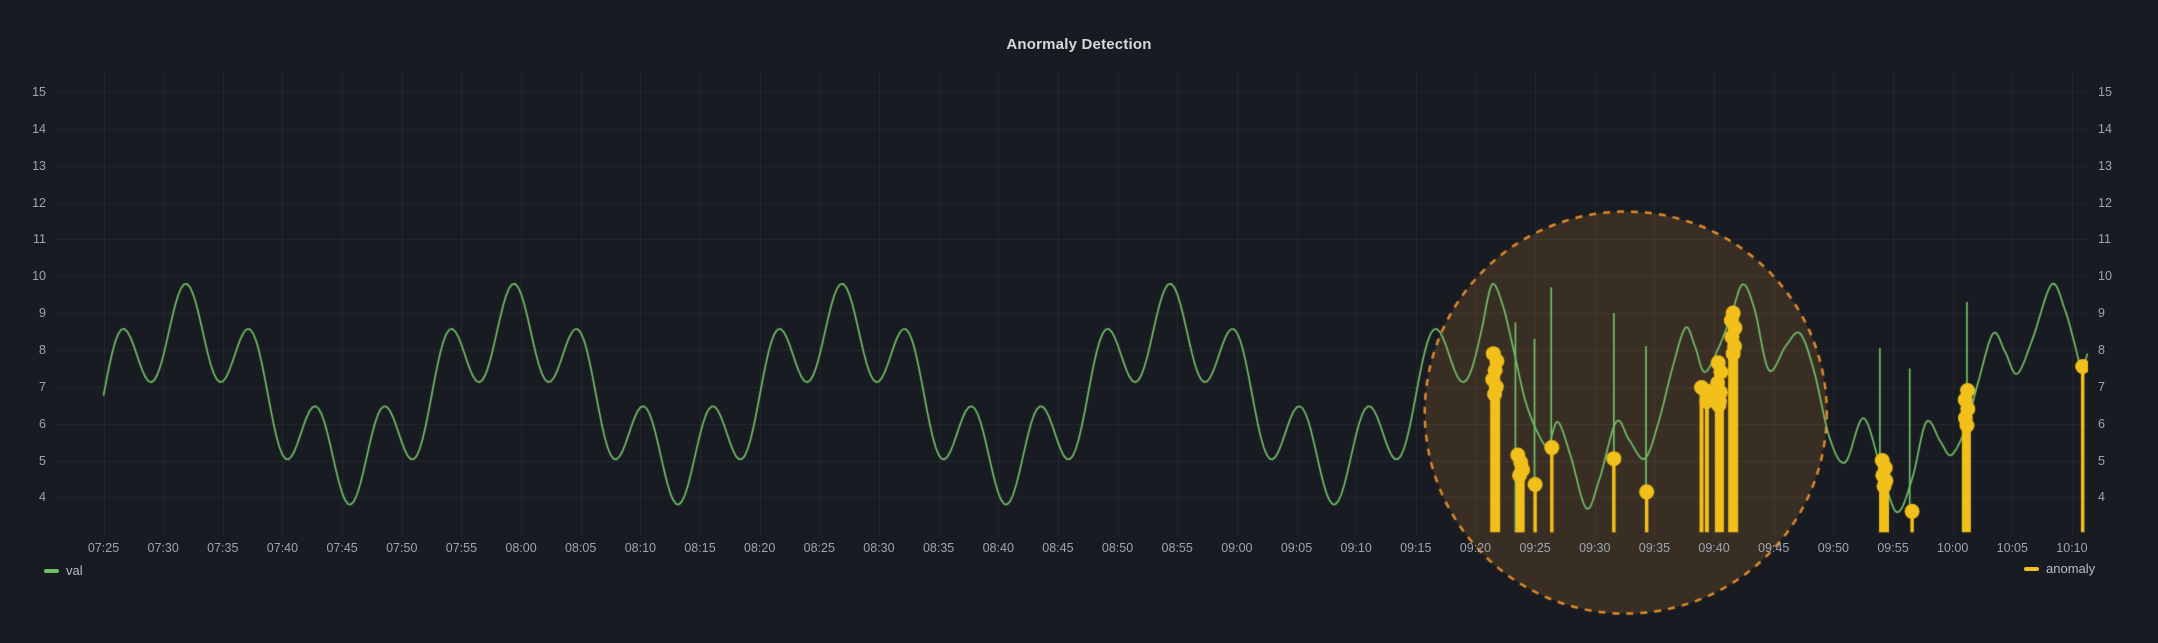 Image resolution: width=2158 pixels, height=643 pixels. Describe the element at coordinates (42, 423) in the screenshot. I see `y-tick-label-left: 6` at that location.